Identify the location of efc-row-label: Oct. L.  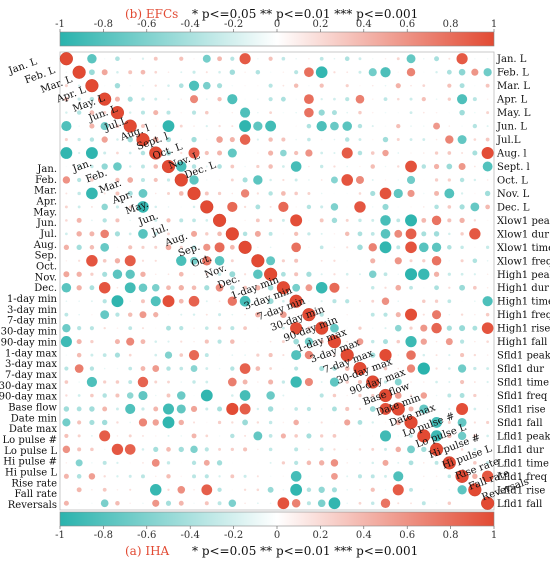
(512, 180).